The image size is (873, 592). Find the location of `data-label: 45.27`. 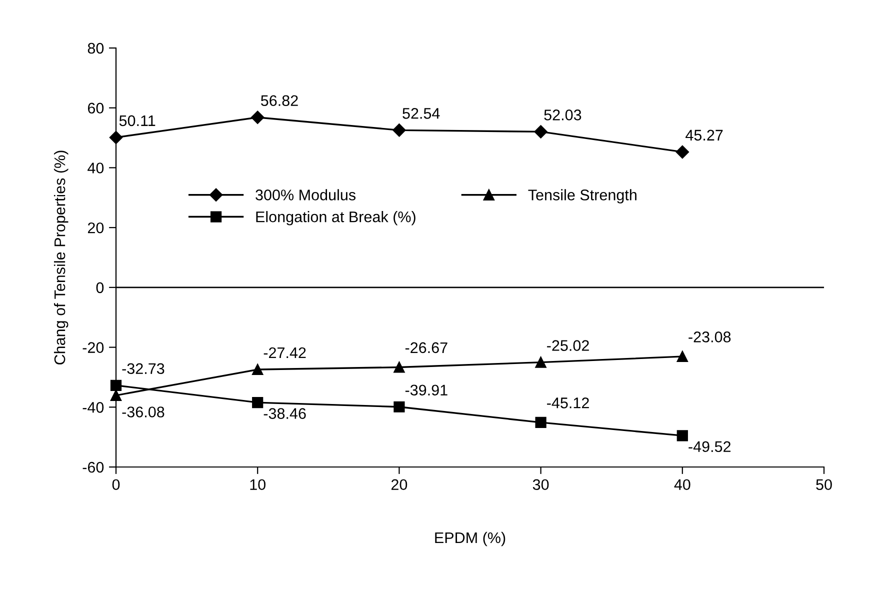

data-label: 45.27 is located at coordinates (704, 135).